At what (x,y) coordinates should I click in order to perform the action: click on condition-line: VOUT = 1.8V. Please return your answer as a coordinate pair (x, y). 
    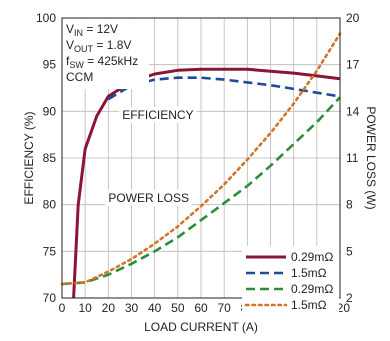
    Looking at the image, I should click on (98, 46).